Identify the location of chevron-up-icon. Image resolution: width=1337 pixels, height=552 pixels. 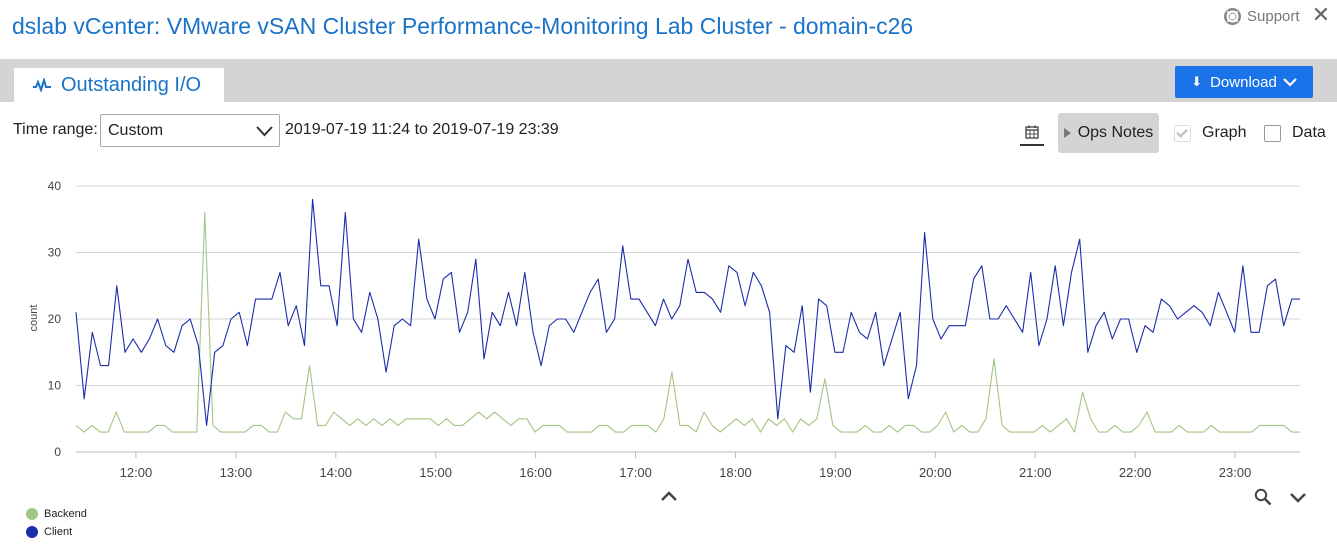
(669, 496).